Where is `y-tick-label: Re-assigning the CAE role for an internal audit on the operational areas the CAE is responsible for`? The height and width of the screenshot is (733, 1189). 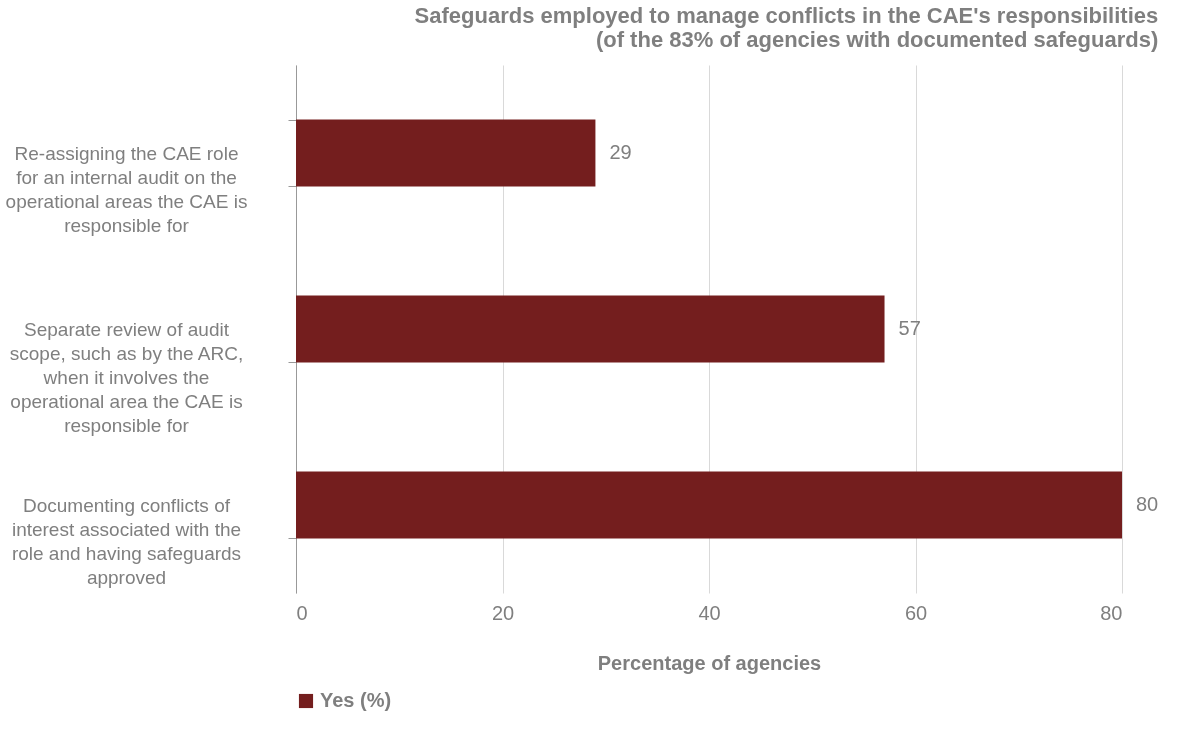
y-tick-label: Re-assigning the CAE role for an internal audit on the operational areas the CAE is responsible for is located at coordinates (126, 189).